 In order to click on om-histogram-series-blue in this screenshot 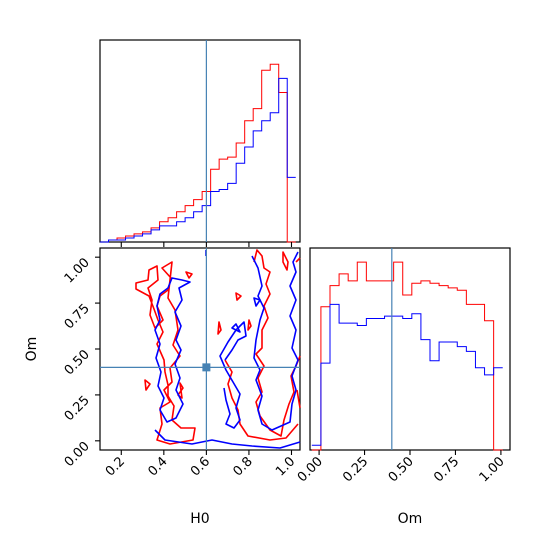, I will do `click(407, 374)`.